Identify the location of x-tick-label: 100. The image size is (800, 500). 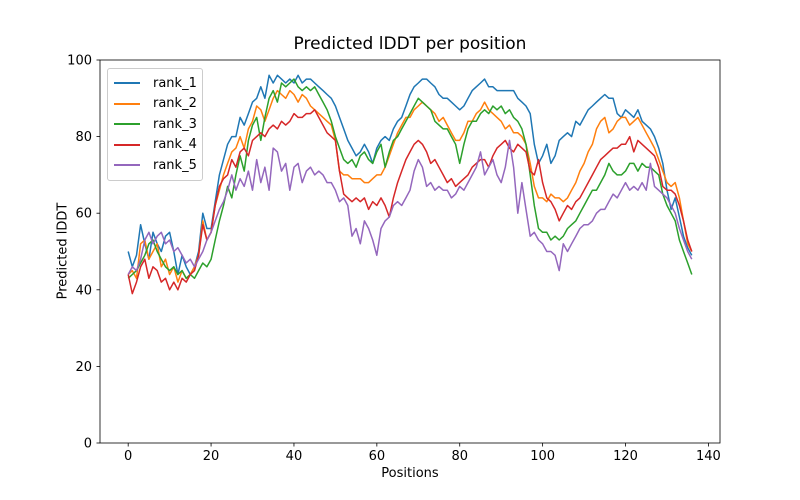
(542, 456).